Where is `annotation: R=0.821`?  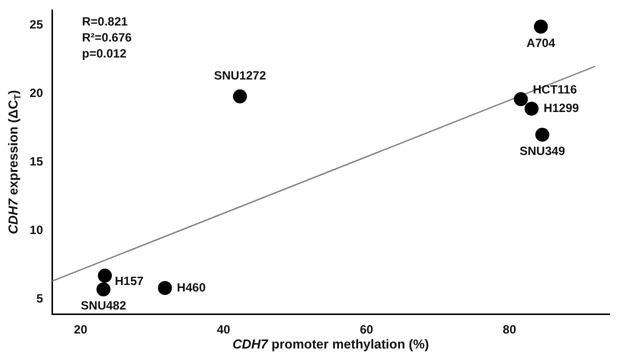
annotation: R=0.821 is located at coordinates (105, 21).